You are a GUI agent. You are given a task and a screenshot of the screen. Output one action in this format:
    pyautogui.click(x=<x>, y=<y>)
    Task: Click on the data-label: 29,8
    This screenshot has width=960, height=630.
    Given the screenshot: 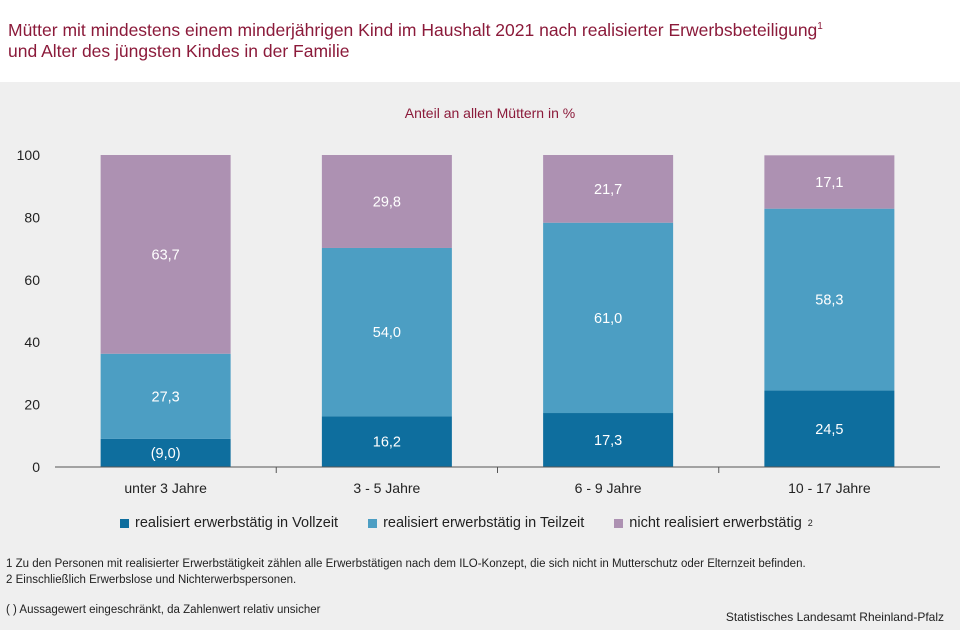 What is the action you would take?
    pyautogui.click(x=387, y=202)
    